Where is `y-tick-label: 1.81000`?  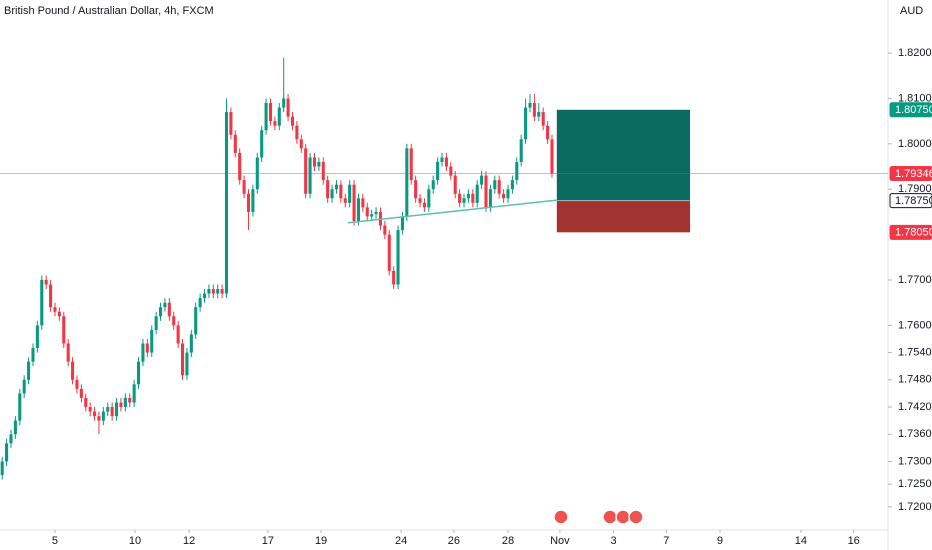
y-tick-label: 1.81000 is located at coordinates (915, 98).